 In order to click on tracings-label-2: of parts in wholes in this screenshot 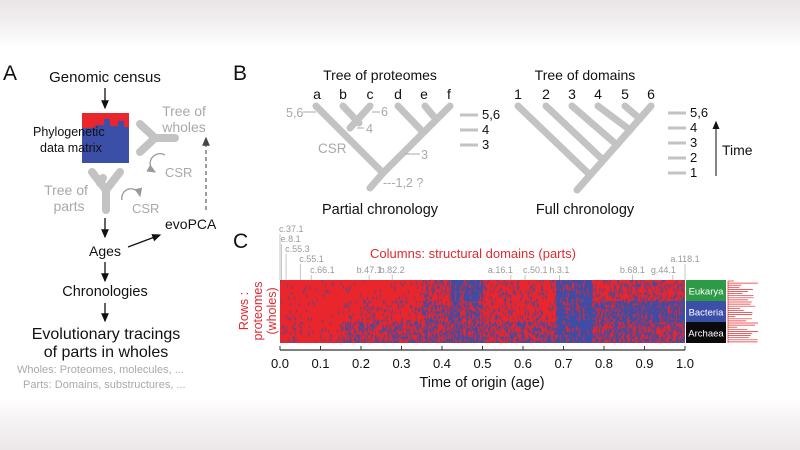, I will do `click(106, 352)`.